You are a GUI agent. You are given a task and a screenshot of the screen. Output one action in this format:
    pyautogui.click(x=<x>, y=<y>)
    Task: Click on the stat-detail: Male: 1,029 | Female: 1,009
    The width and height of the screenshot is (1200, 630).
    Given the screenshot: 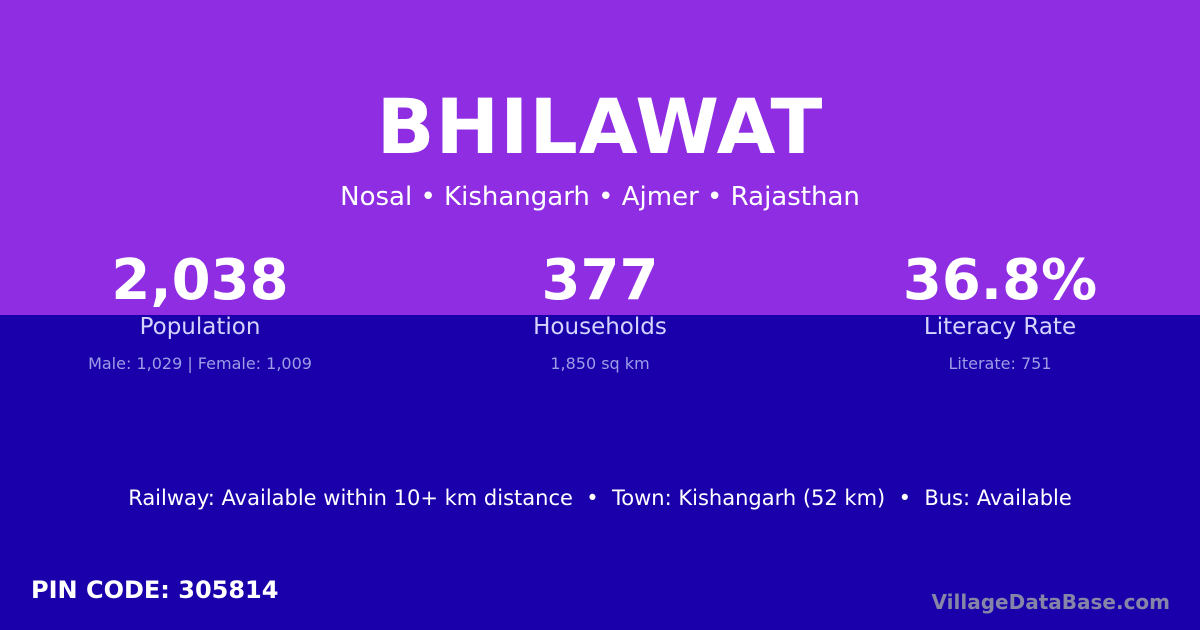 What is the action you would take?
    pyautogui.click(x=200, y=363)
    